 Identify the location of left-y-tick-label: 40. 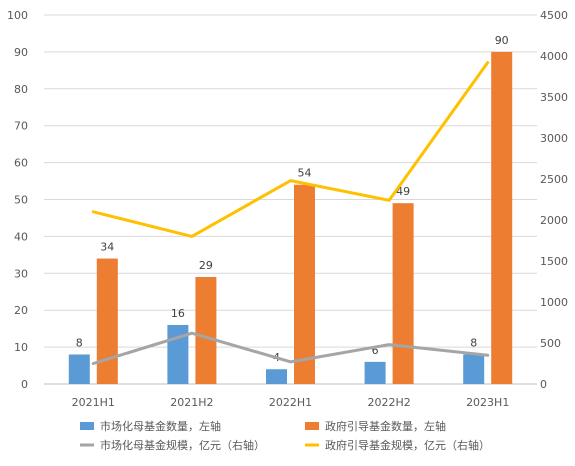
(21, 236).